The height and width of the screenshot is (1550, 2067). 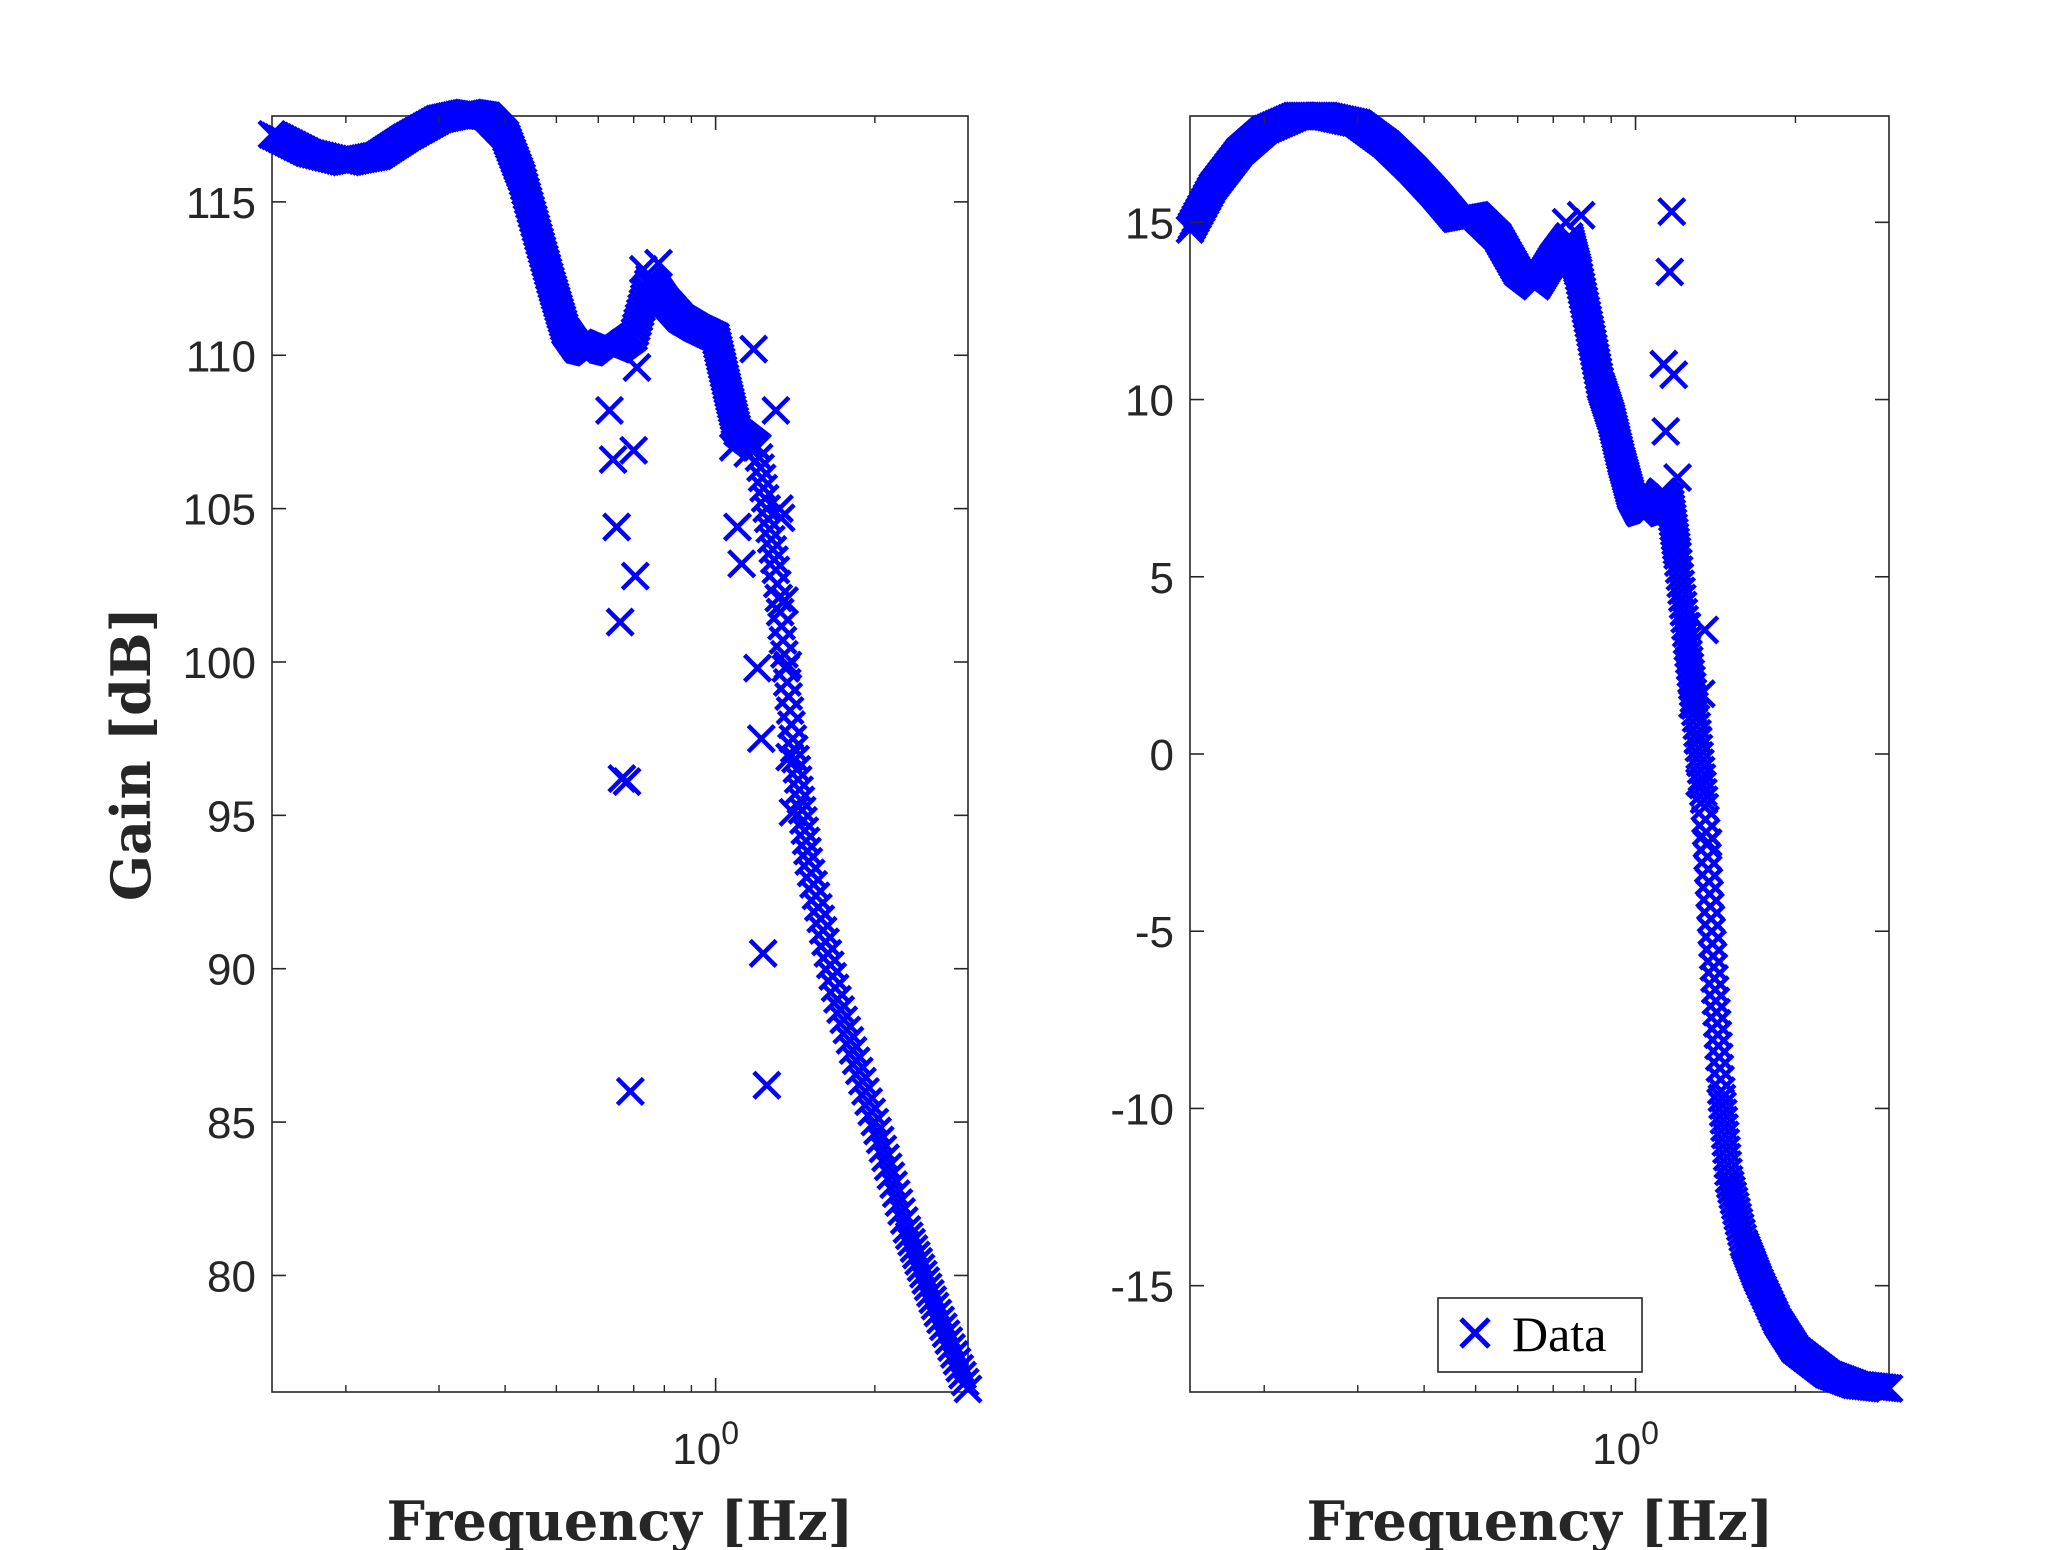 I want to click on x-tick-label: 100, so click(x=1625, y=1444).